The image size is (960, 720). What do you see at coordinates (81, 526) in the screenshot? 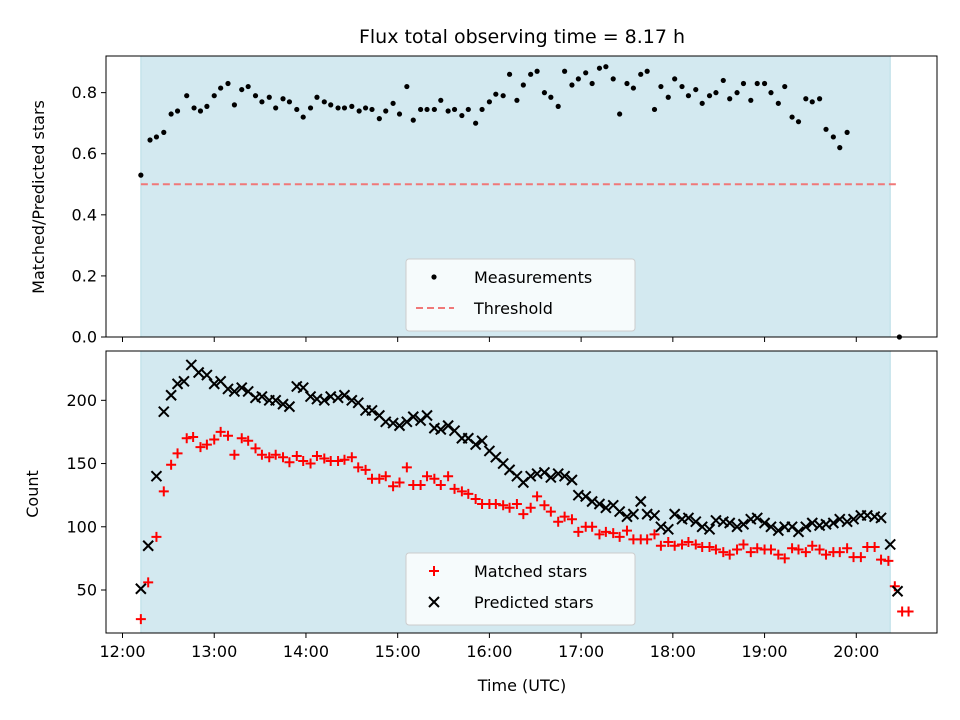
I see `y-tick-label-1: 100` at bounding box center [81, 526].